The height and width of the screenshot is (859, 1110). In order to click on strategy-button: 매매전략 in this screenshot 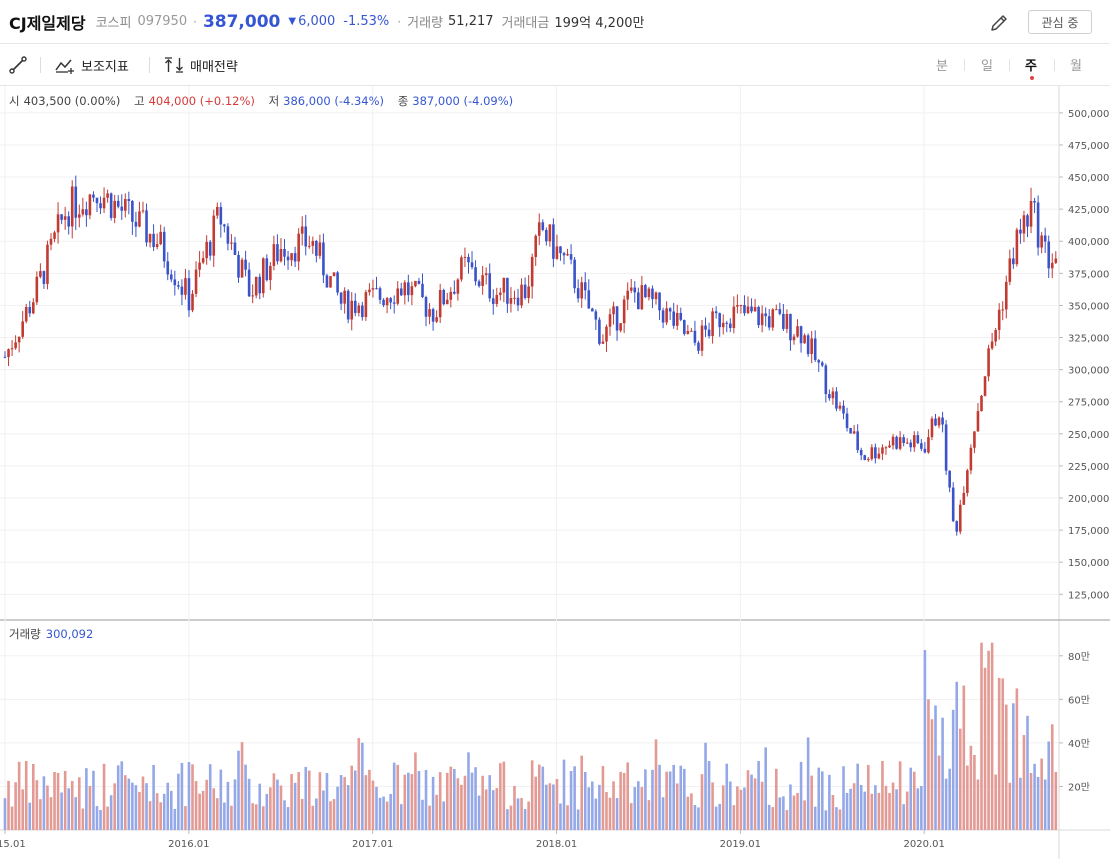, I will do `click(200, 65)`.